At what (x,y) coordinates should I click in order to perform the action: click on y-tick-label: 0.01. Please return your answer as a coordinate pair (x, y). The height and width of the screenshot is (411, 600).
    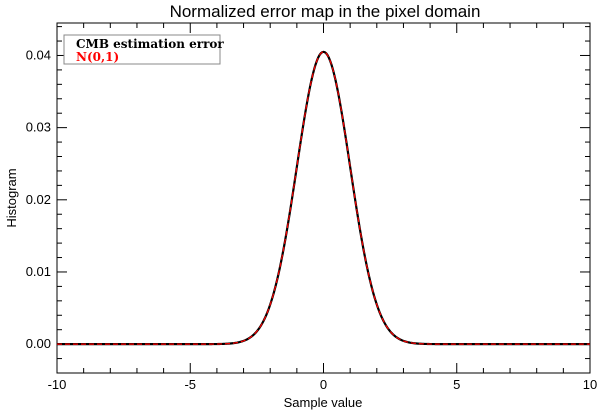
    Looking at the image, I should click on (38, 271).